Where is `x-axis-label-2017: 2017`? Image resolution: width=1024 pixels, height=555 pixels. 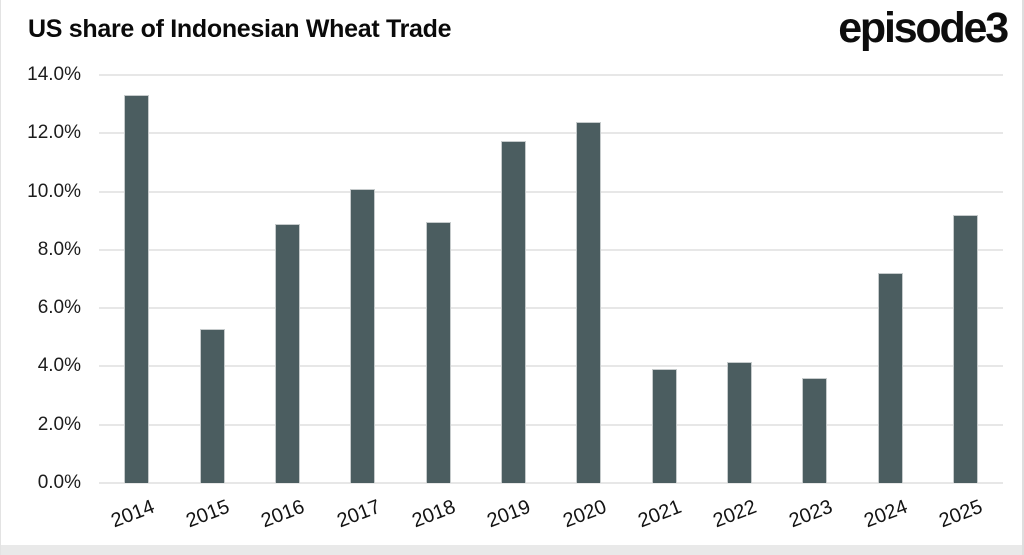 x-axis-label-2017: 2017 is located at coordinates (358, 514).